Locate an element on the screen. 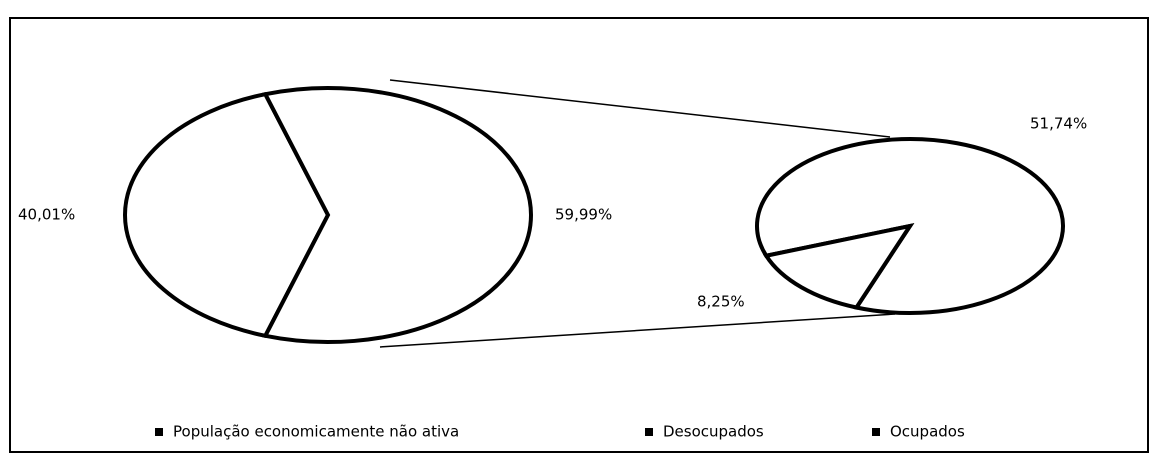 The height and width of the screenshot is (453, 1159). data-label: 8,25% is located at coordinates (721, 302).